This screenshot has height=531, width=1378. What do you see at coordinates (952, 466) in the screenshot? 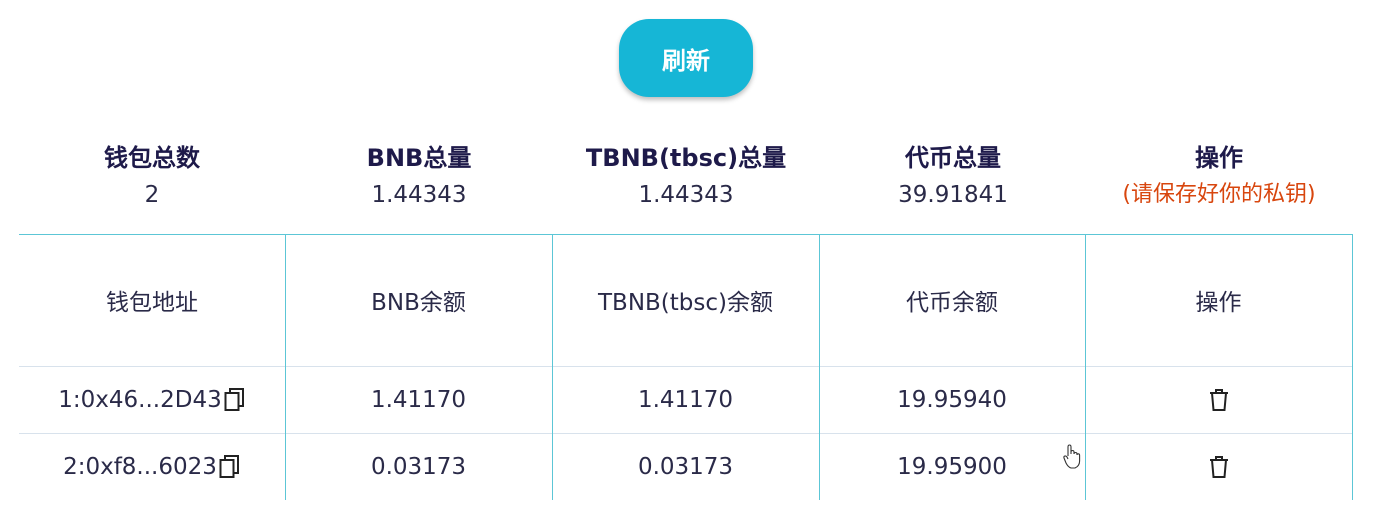
I see `table-row-2-token: 19.95900` at bounding box center [952, 466].